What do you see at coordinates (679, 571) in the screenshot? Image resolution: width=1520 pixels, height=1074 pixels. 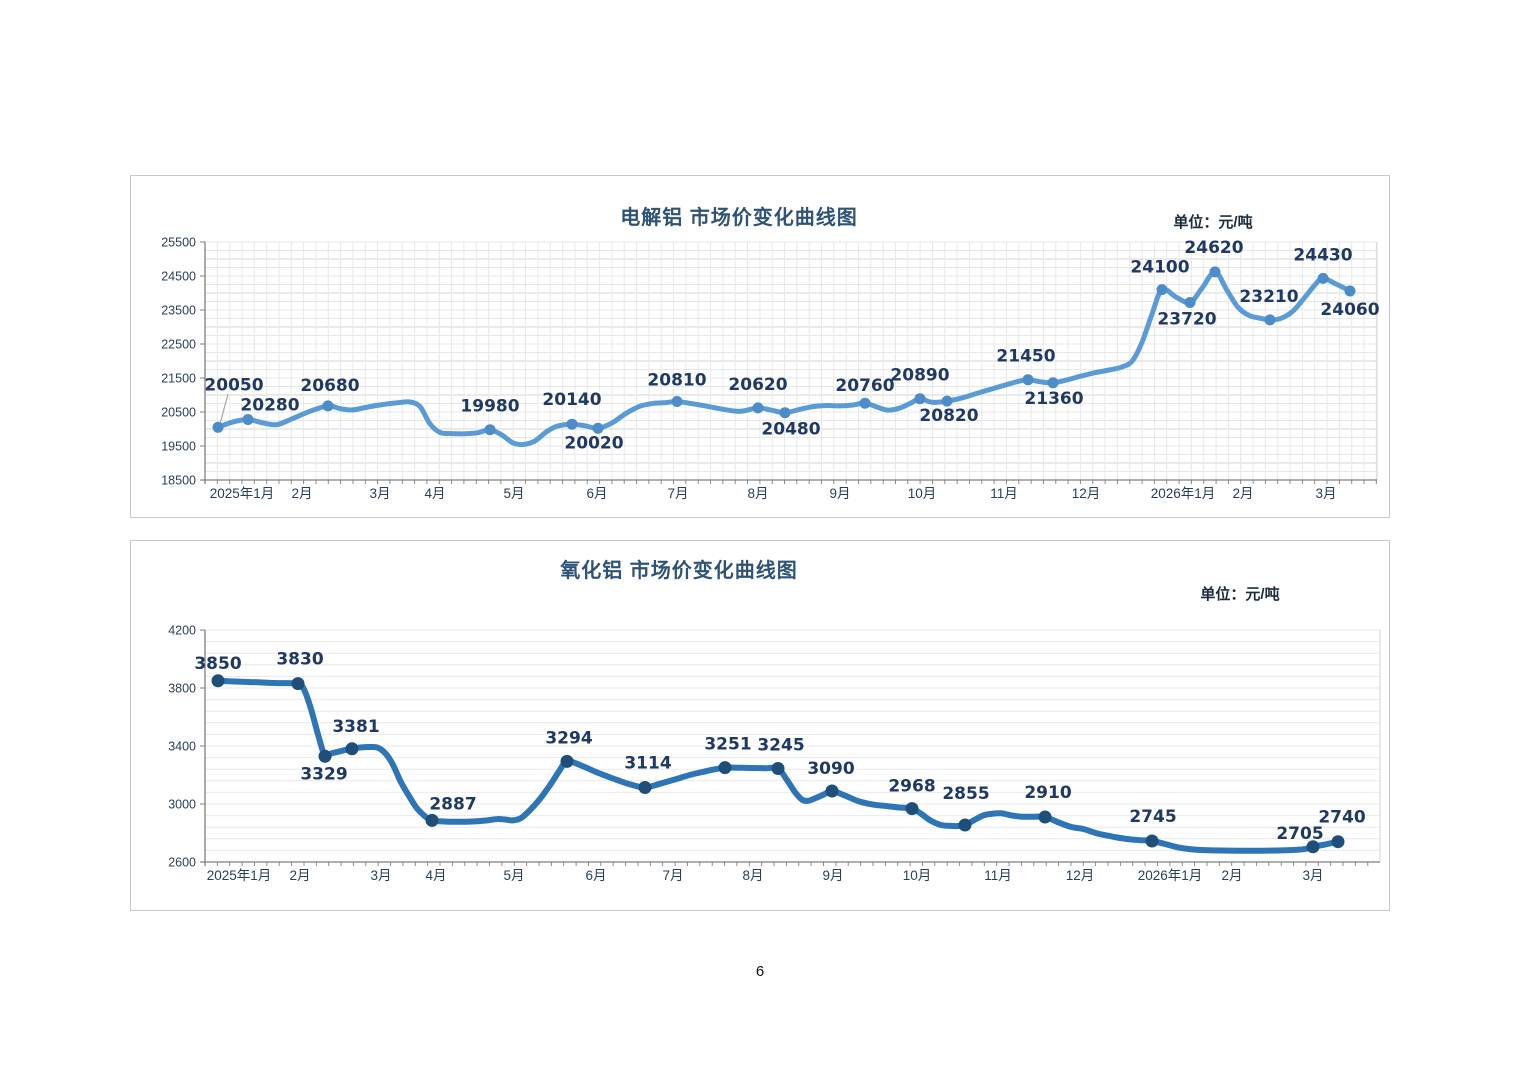 I see `chart-title: 氧化铝 市场价变化曲线图` at bounding box center [679, 571].